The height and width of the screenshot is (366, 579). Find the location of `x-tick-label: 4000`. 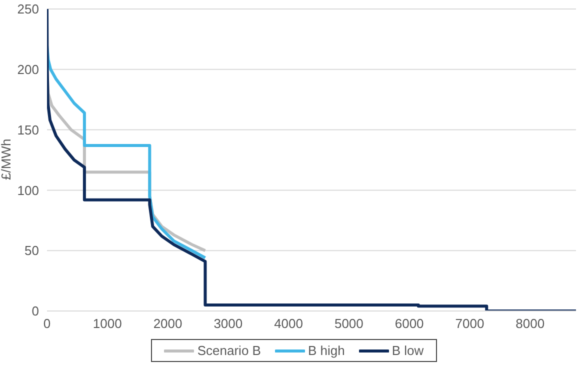

x-tick-label: 4000 is located at coordinates (289, 324).